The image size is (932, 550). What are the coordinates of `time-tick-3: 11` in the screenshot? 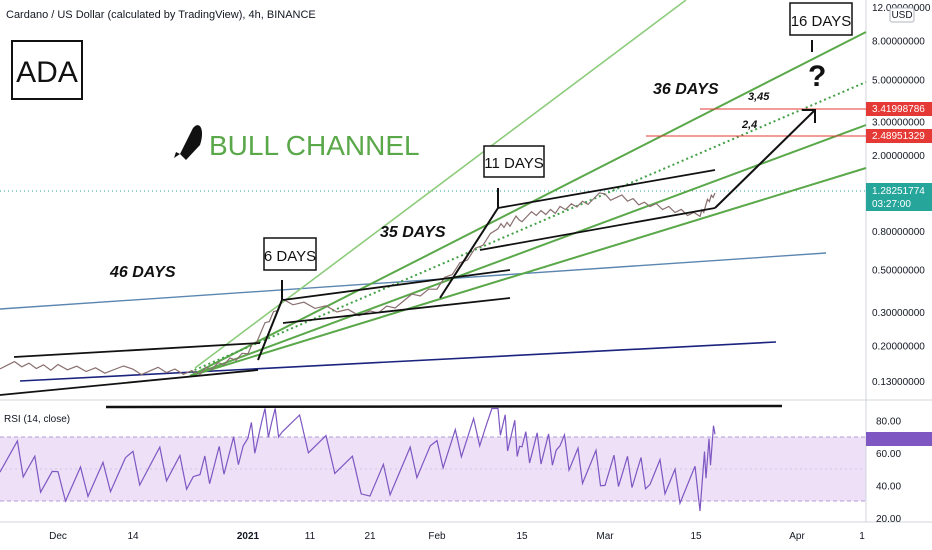 It's located at (310, 536).